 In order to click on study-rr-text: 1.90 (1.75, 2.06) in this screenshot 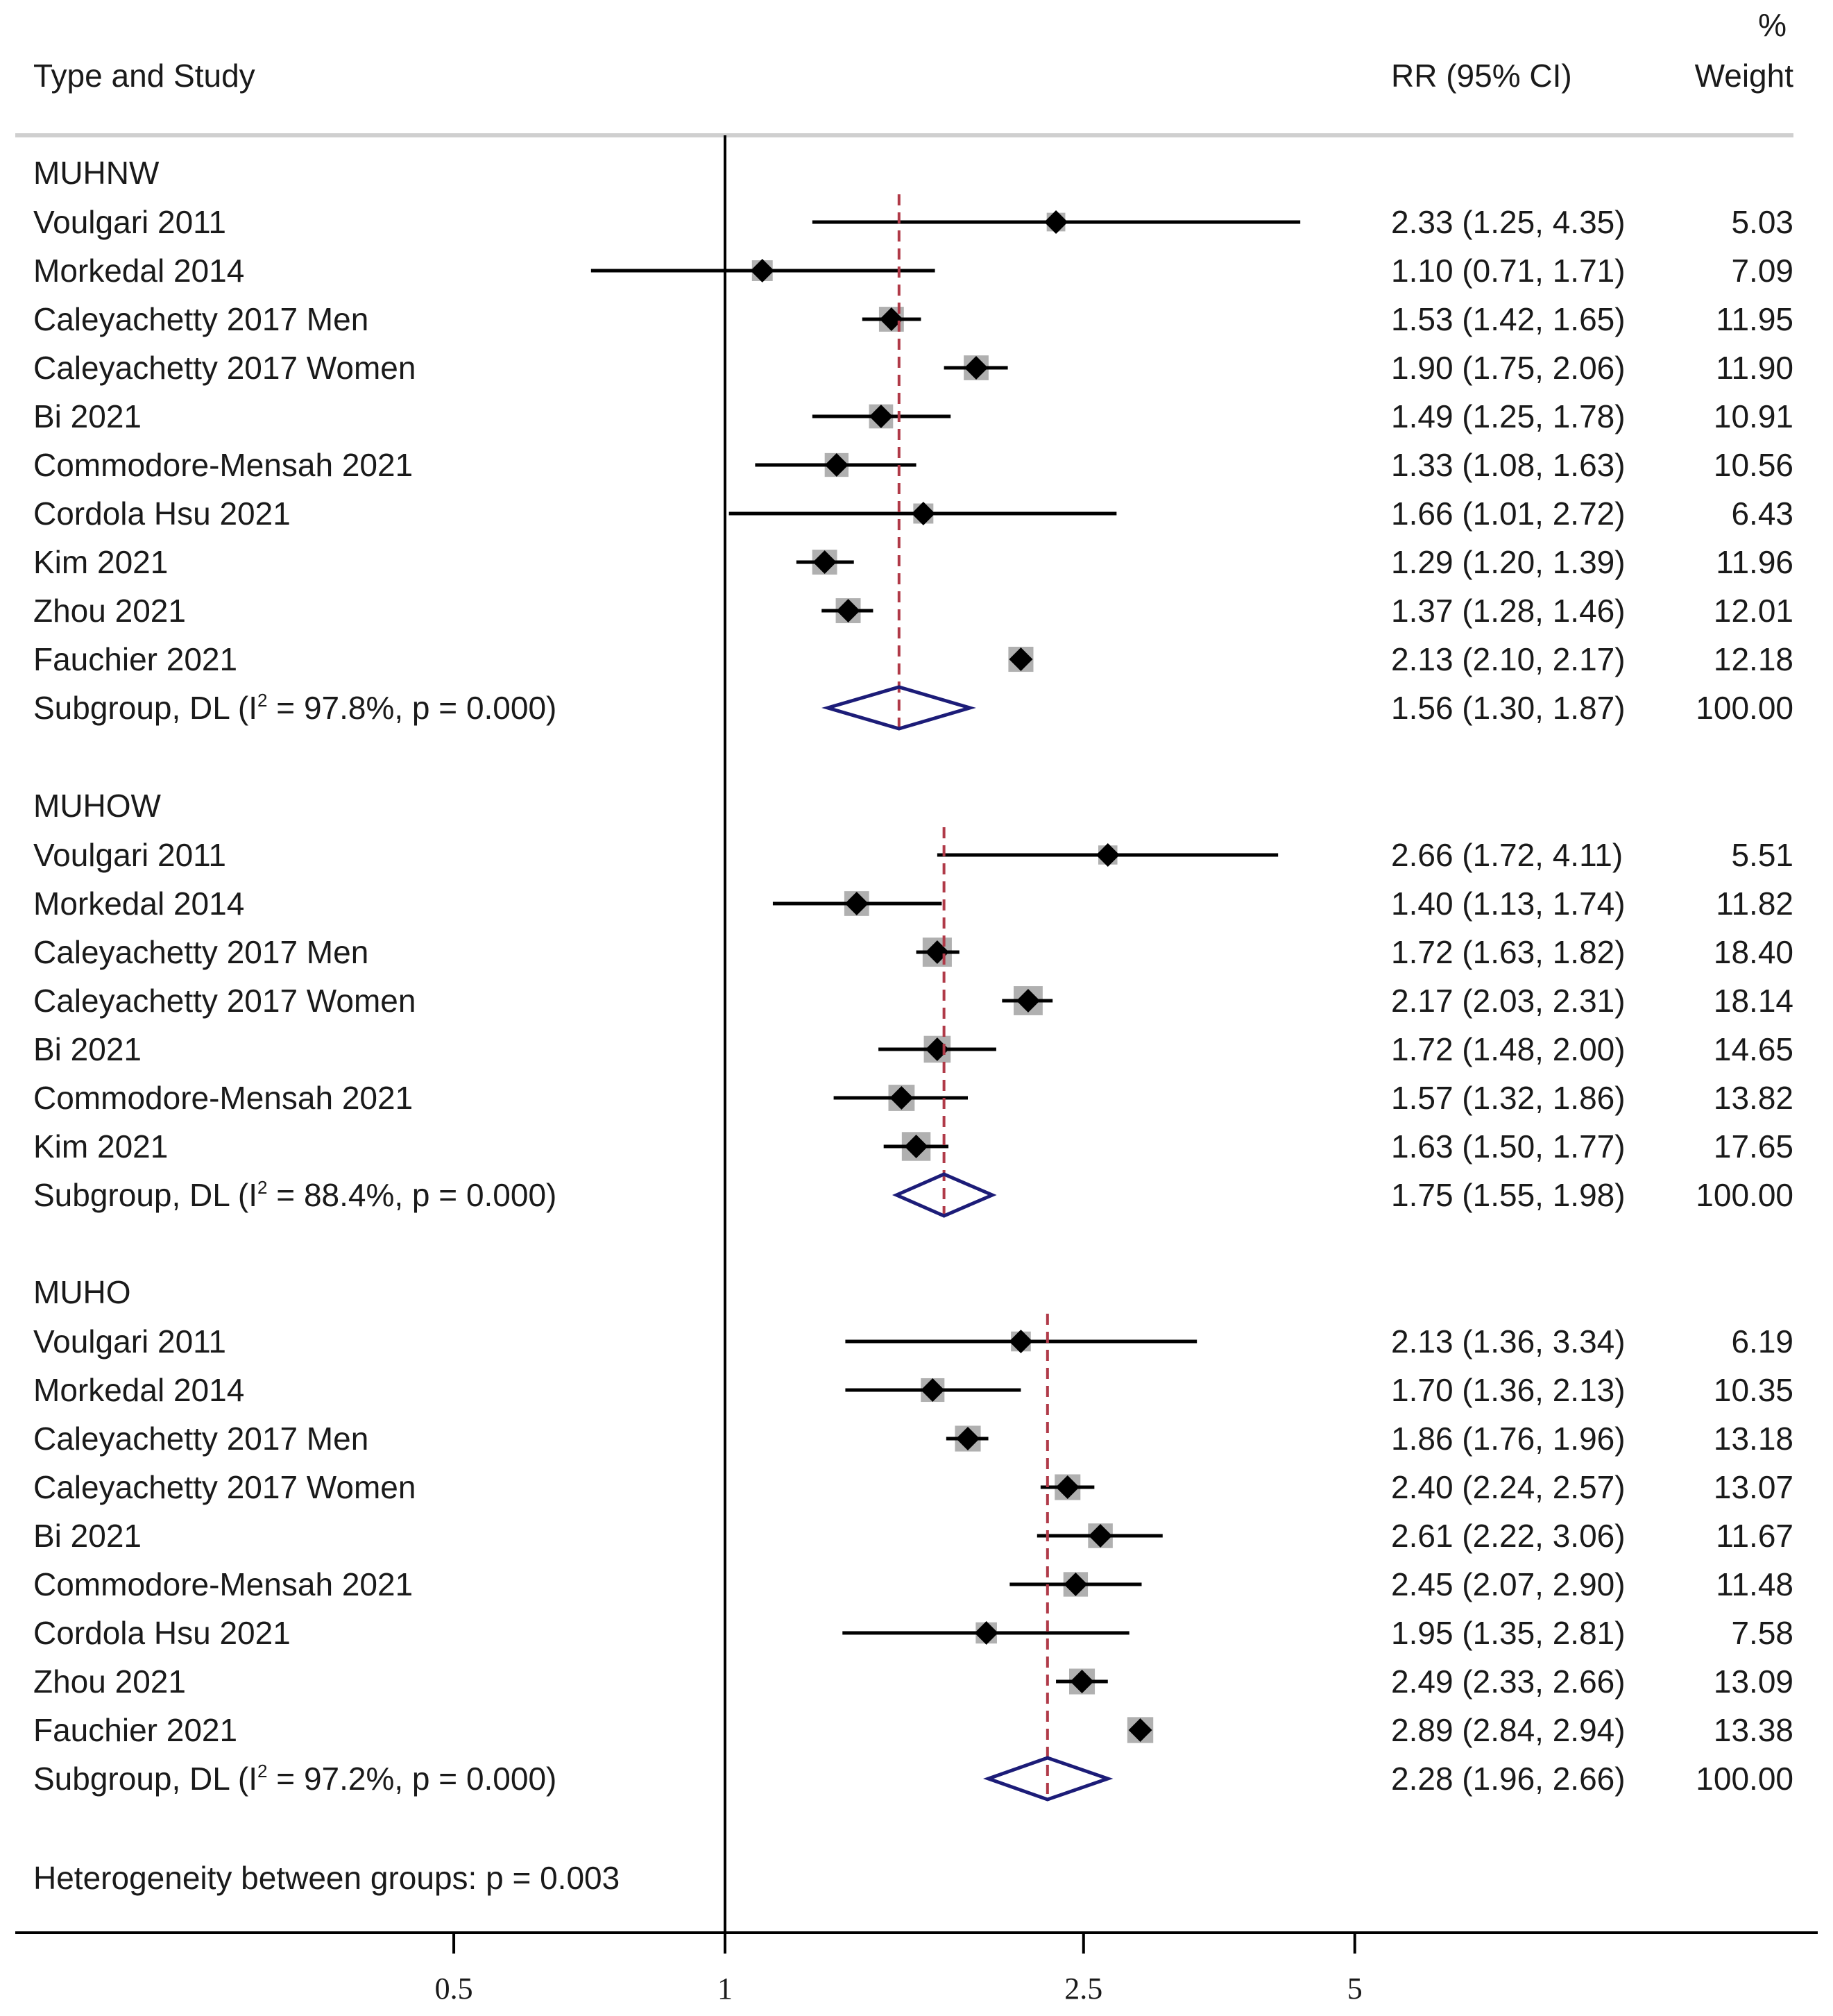, I will do `click(1508, 368)`.